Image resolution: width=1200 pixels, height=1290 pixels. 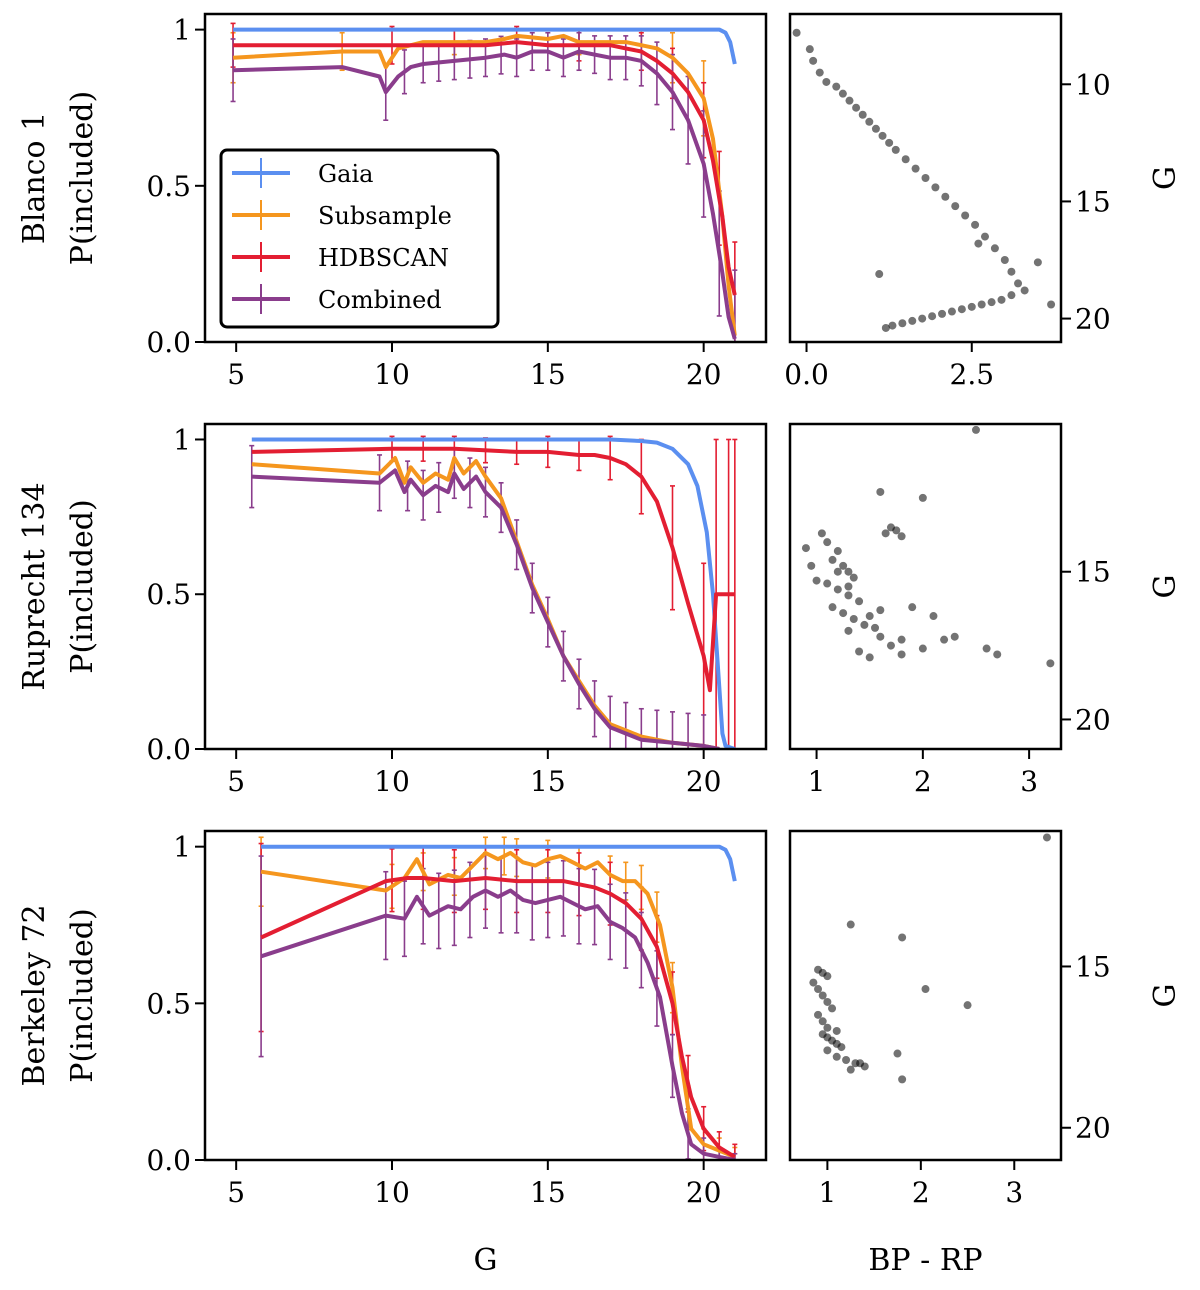 I want to click on legend-box, so click(x=359, y=238).